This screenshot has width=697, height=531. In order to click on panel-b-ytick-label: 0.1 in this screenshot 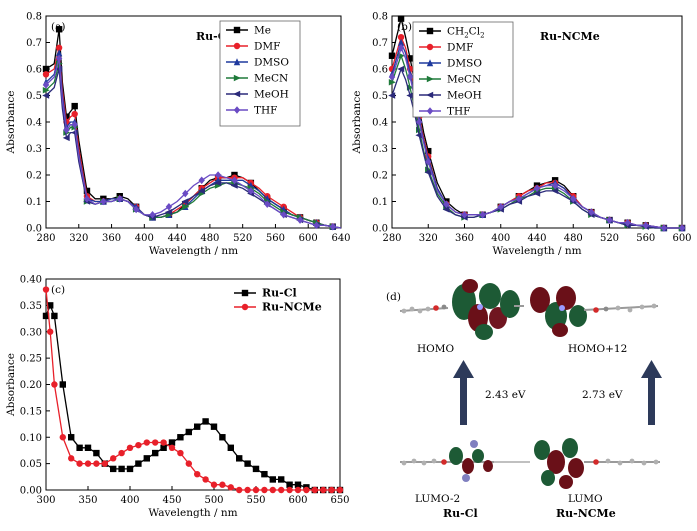, I will do `click(380, 202)`.